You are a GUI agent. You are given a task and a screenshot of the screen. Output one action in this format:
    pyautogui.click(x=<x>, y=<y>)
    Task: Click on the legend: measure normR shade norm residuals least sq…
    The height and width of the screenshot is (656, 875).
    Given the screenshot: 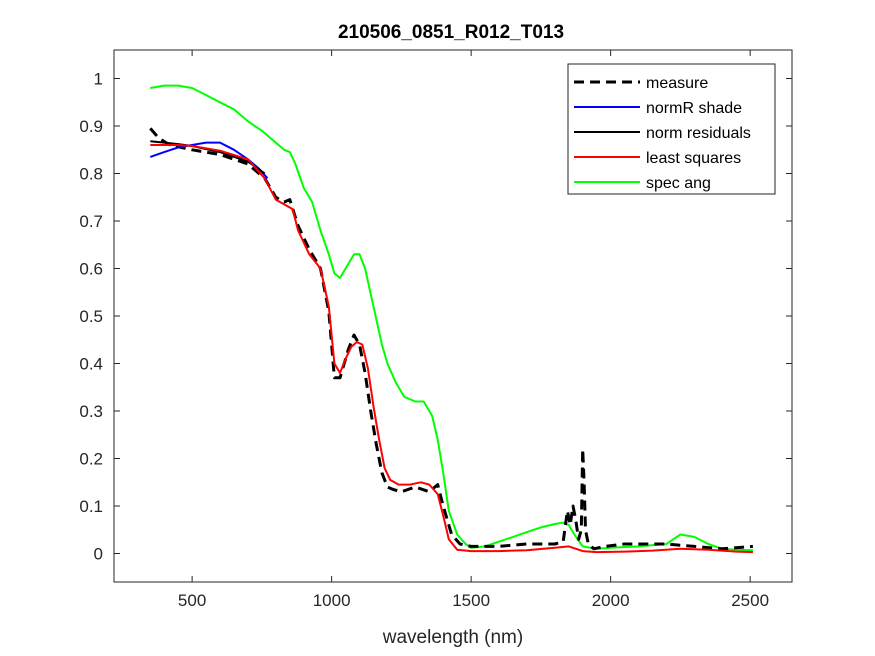 What is the action you would take?
    pyautogui.click(x=671, y=129)
    